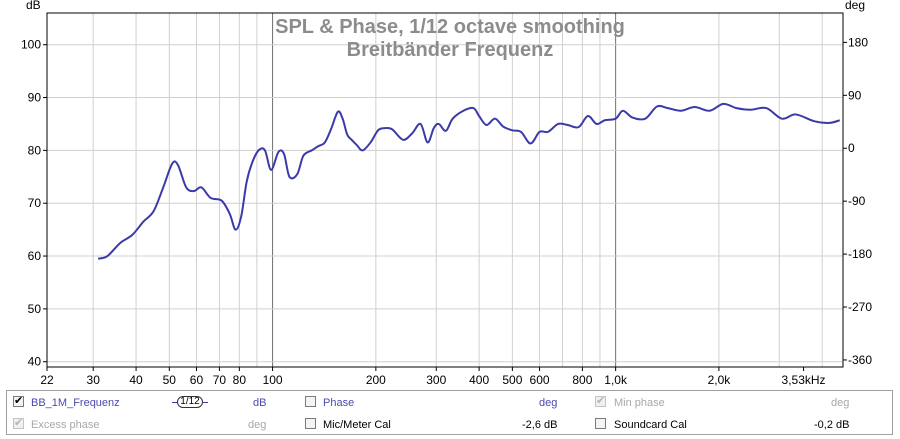 The image size is (900, 439). Describe the element at coordinates (450, 50) in the screenshot. I see `chart-subtitle: Breitbänder Frequenz` at that location.